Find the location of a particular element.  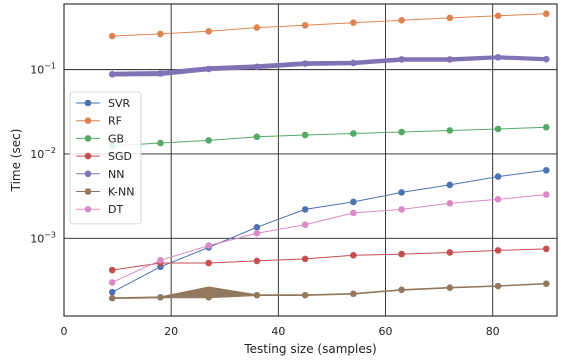

line-k-nn is located at coordinates (329, 291).